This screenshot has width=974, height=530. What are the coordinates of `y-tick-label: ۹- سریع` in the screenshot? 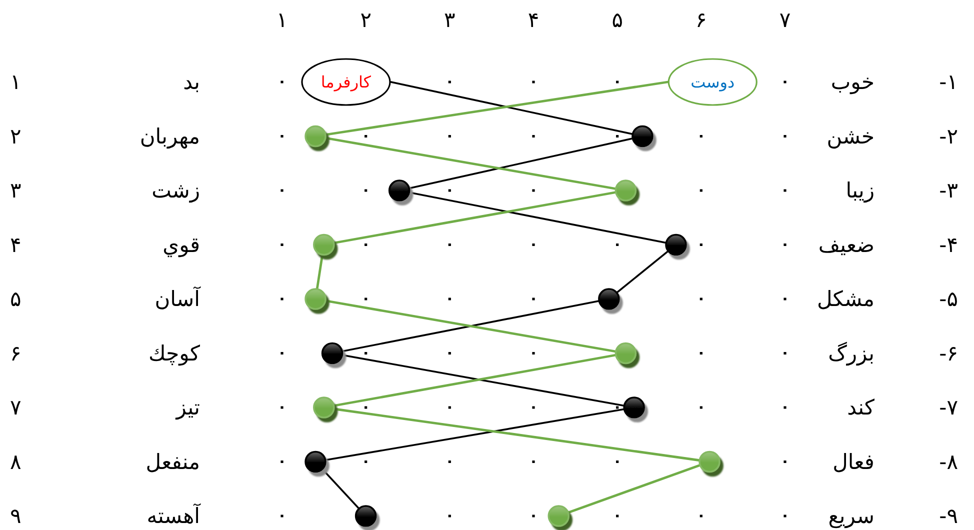 It's located at (893, 516).